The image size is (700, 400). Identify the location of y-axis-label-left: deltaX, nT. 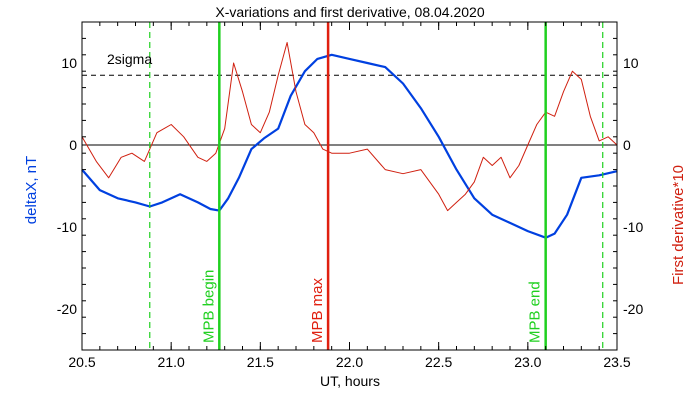
(31, 190).